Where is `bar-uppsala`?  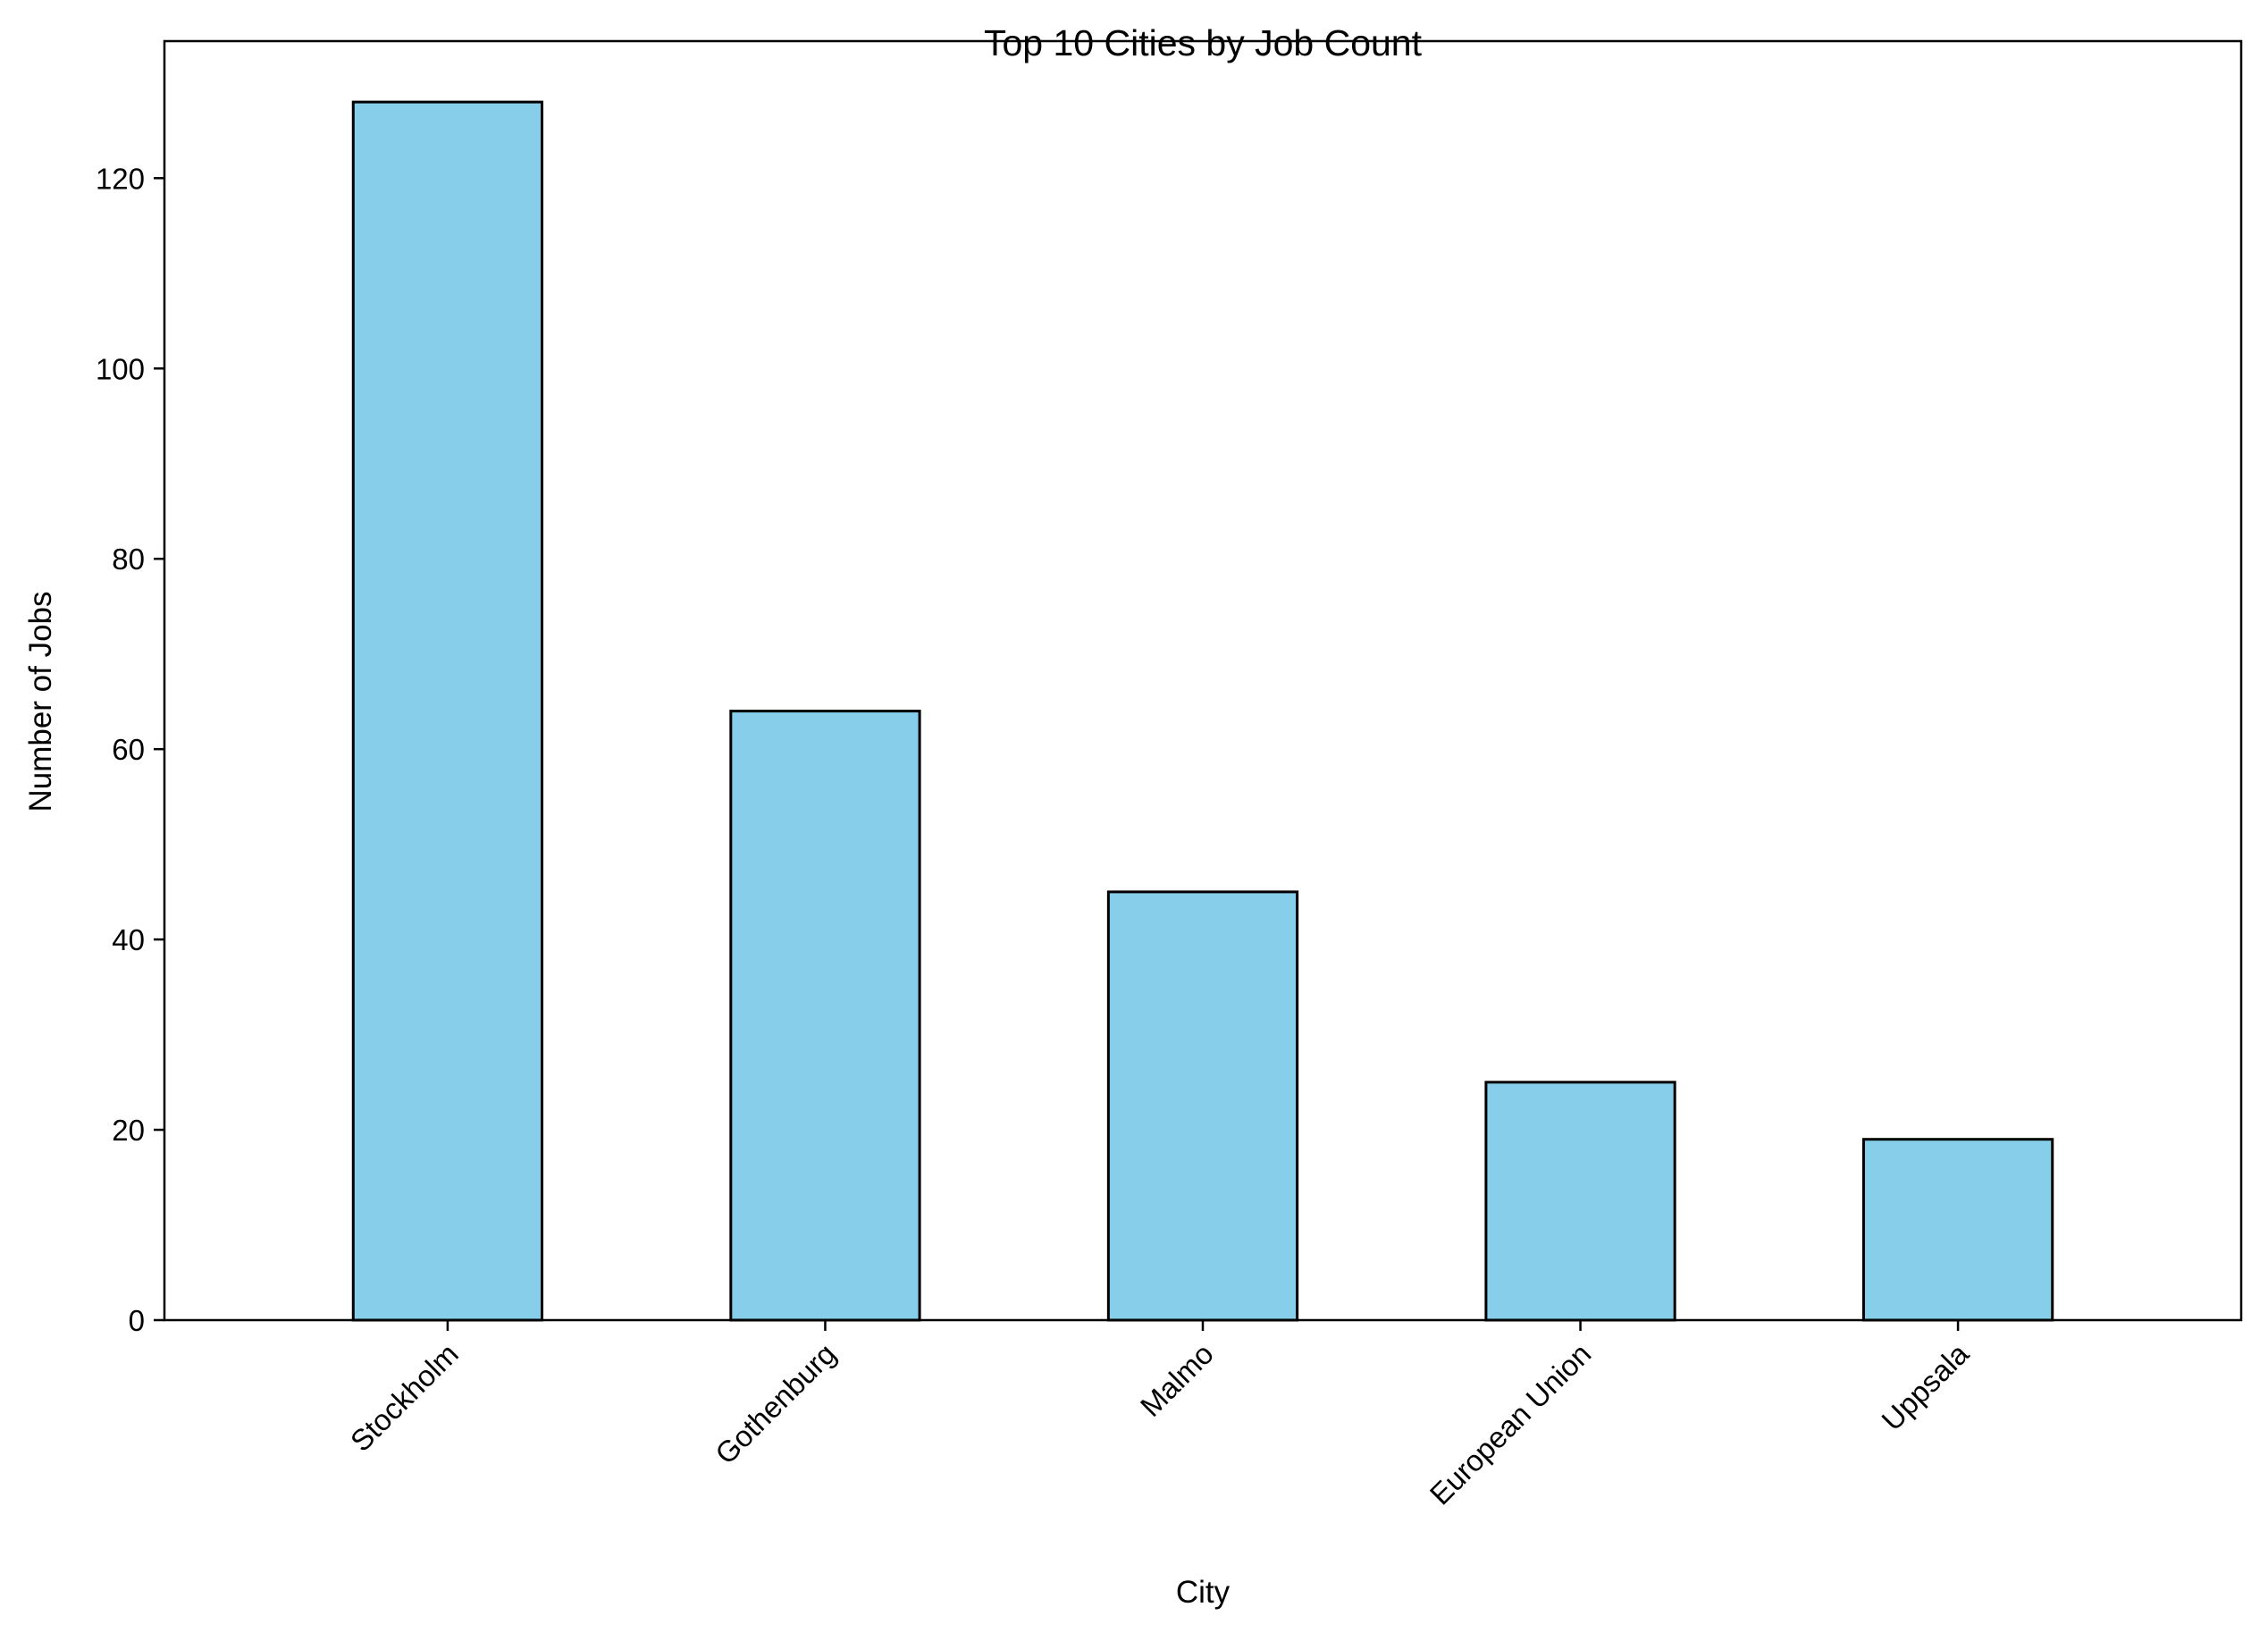 bar-uppsala is located at coordinates (1957, 1230).